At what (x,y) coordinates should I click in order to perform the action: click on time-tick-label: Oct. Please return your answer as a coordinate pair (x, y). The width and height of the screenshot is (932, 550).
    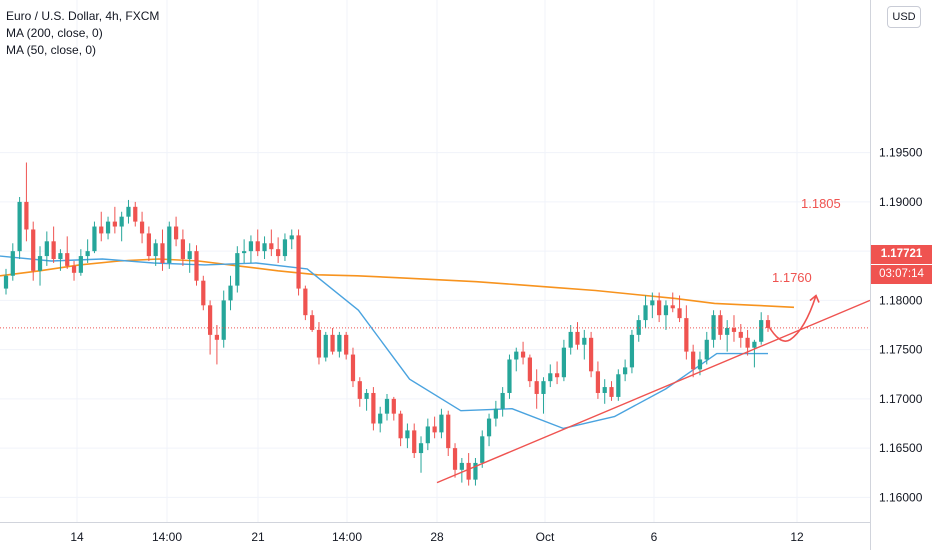
    Looking at the image, I should click on (545, 537).